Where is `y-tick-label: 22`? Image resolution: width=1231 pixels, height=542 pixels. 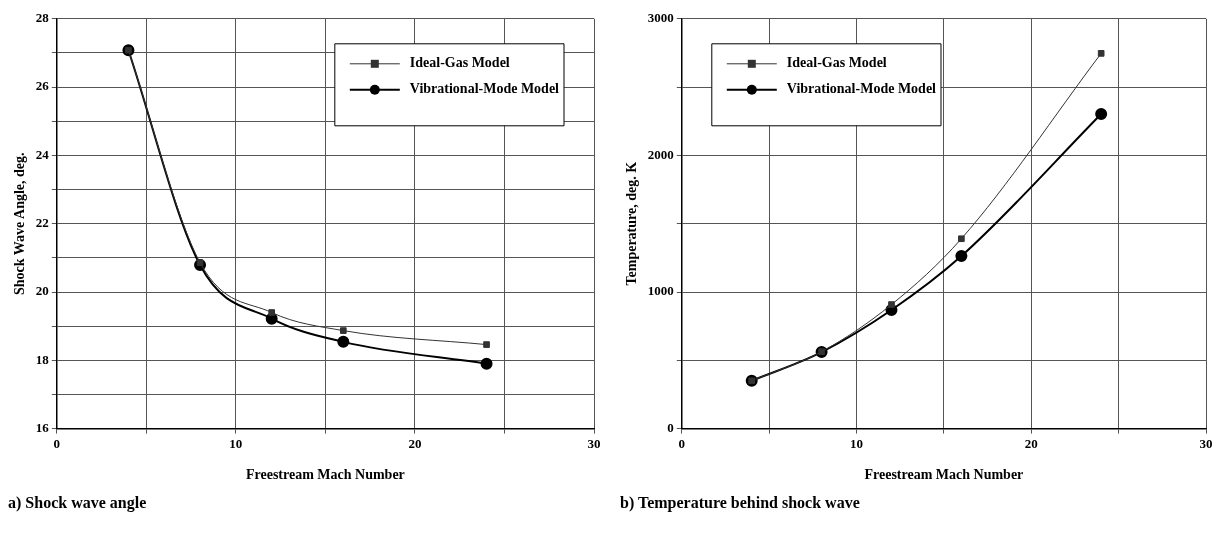 y-tick-label: 22 is located at coordinates (42, 223).